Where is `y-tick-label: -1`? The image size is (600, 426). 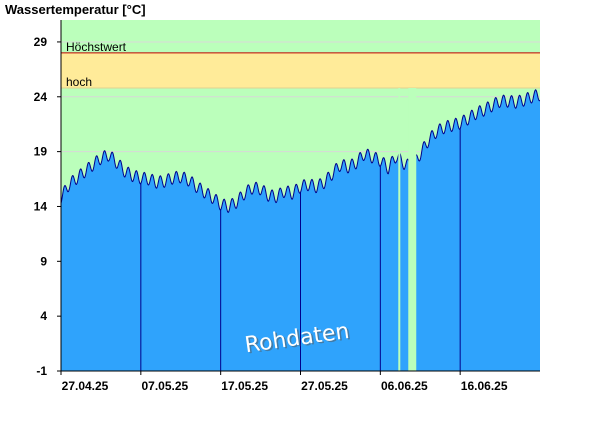 y-tick-label: -1 is located at coordinates (41, 371).